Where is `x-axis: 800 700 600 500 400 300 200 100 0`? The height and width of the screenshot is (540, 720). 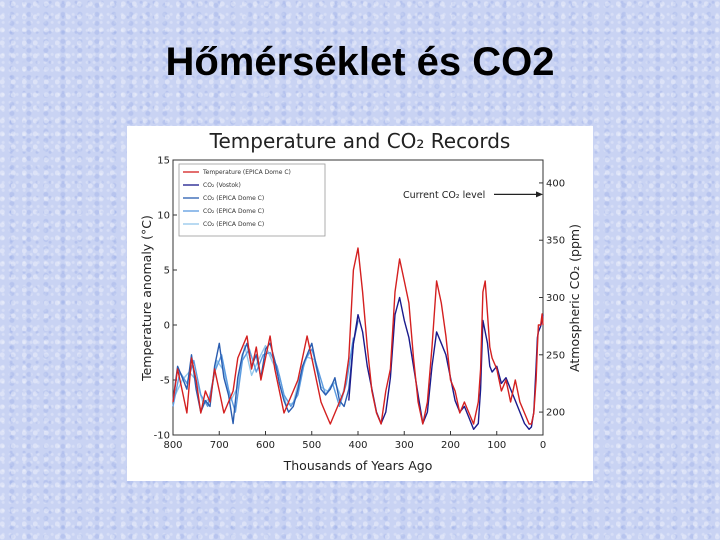
x-axis: 800 700 600 500 400 300 200 100 0 is located at coordinates (354, 441).